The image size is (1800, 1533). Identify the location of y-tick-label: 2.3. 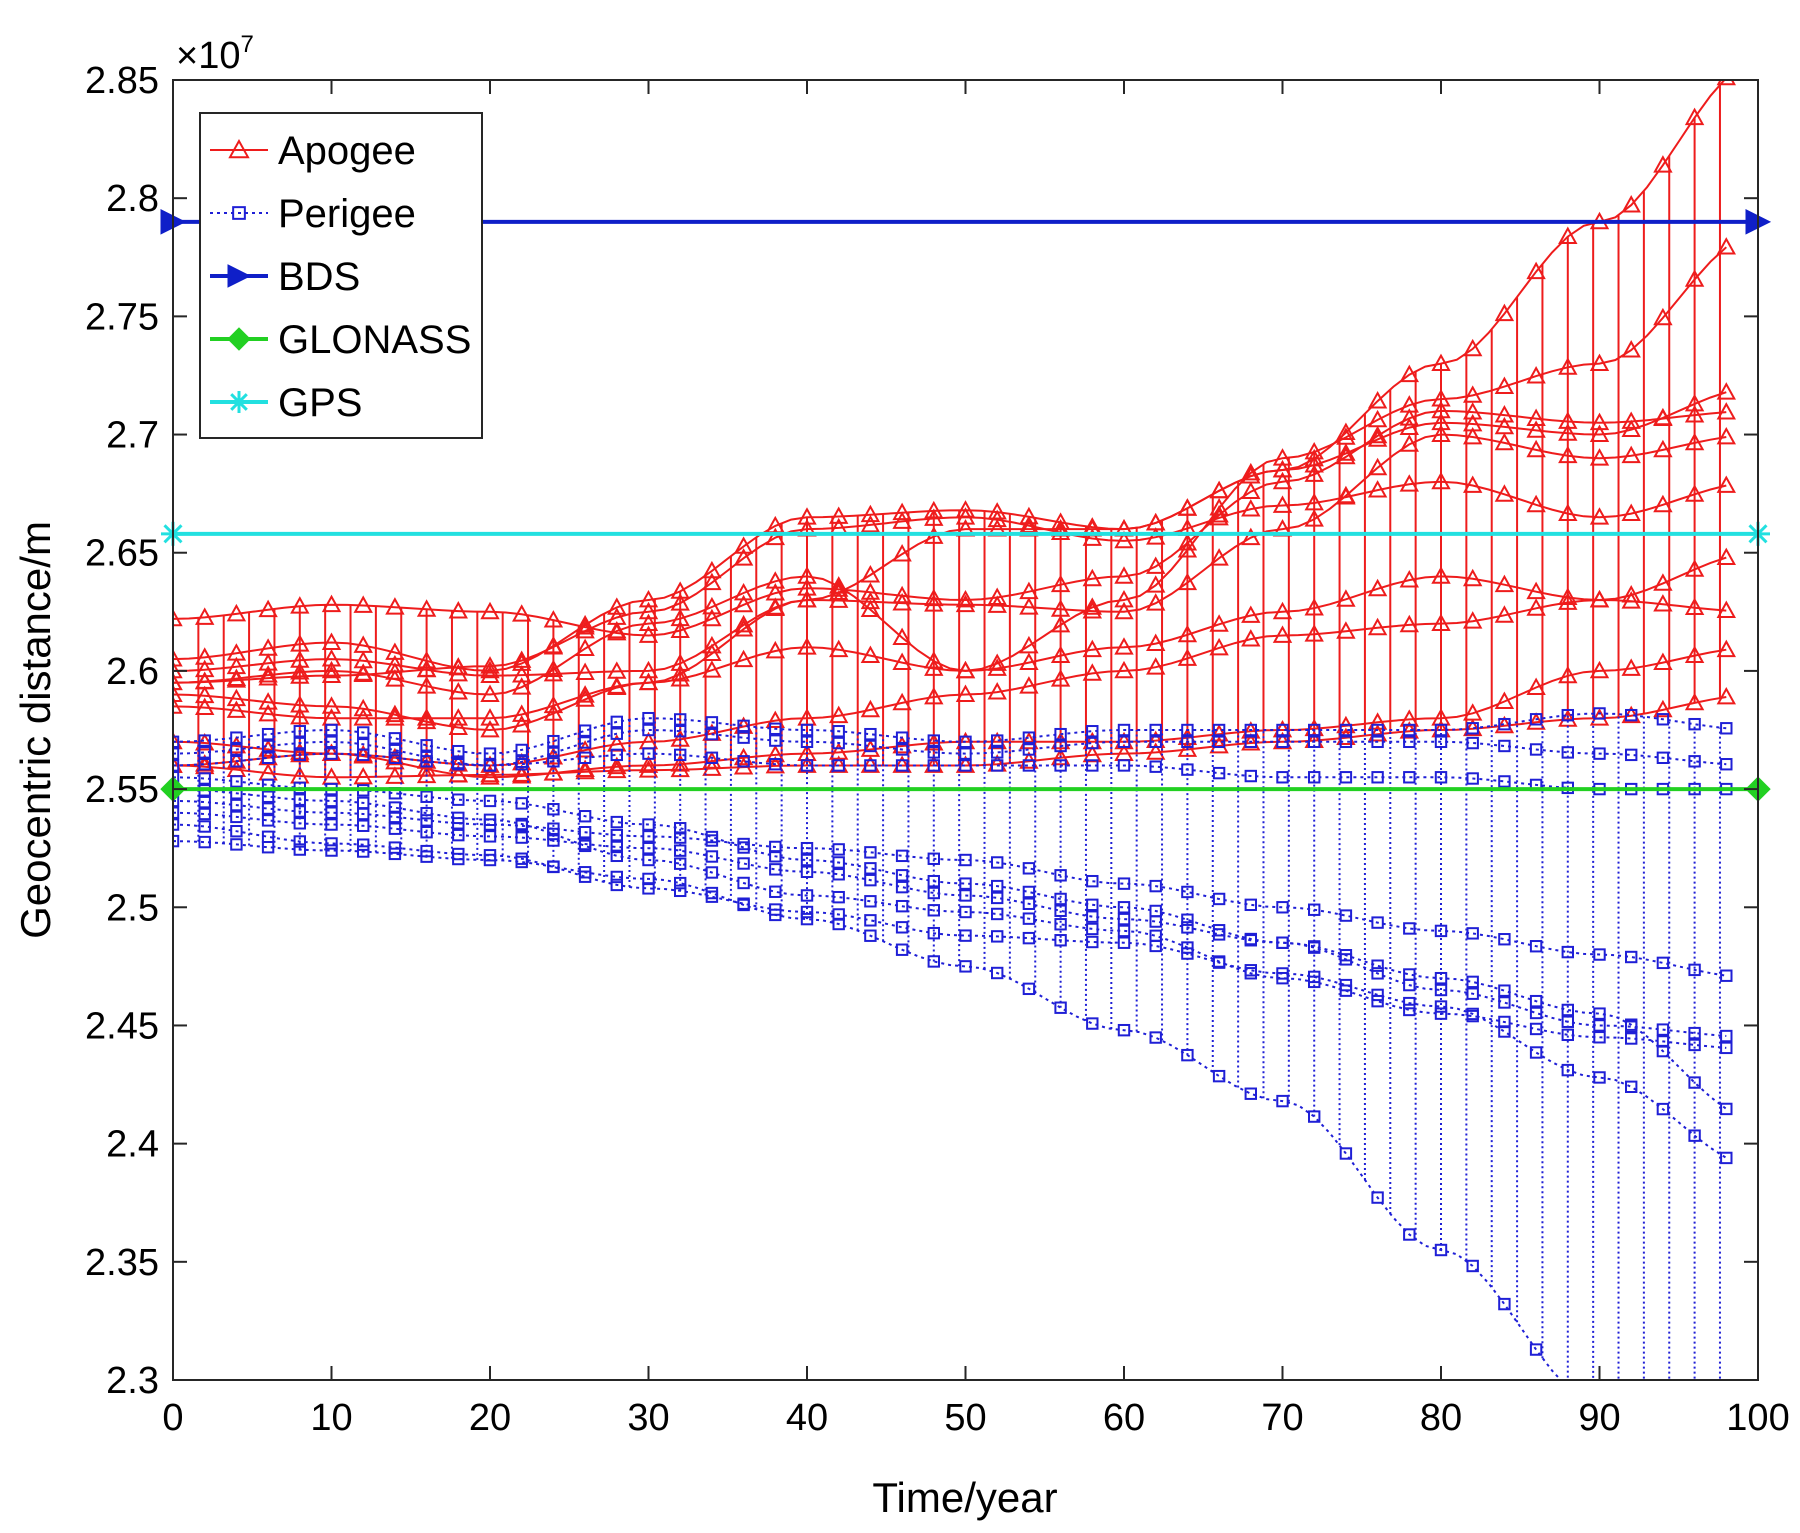
(132, 1381).